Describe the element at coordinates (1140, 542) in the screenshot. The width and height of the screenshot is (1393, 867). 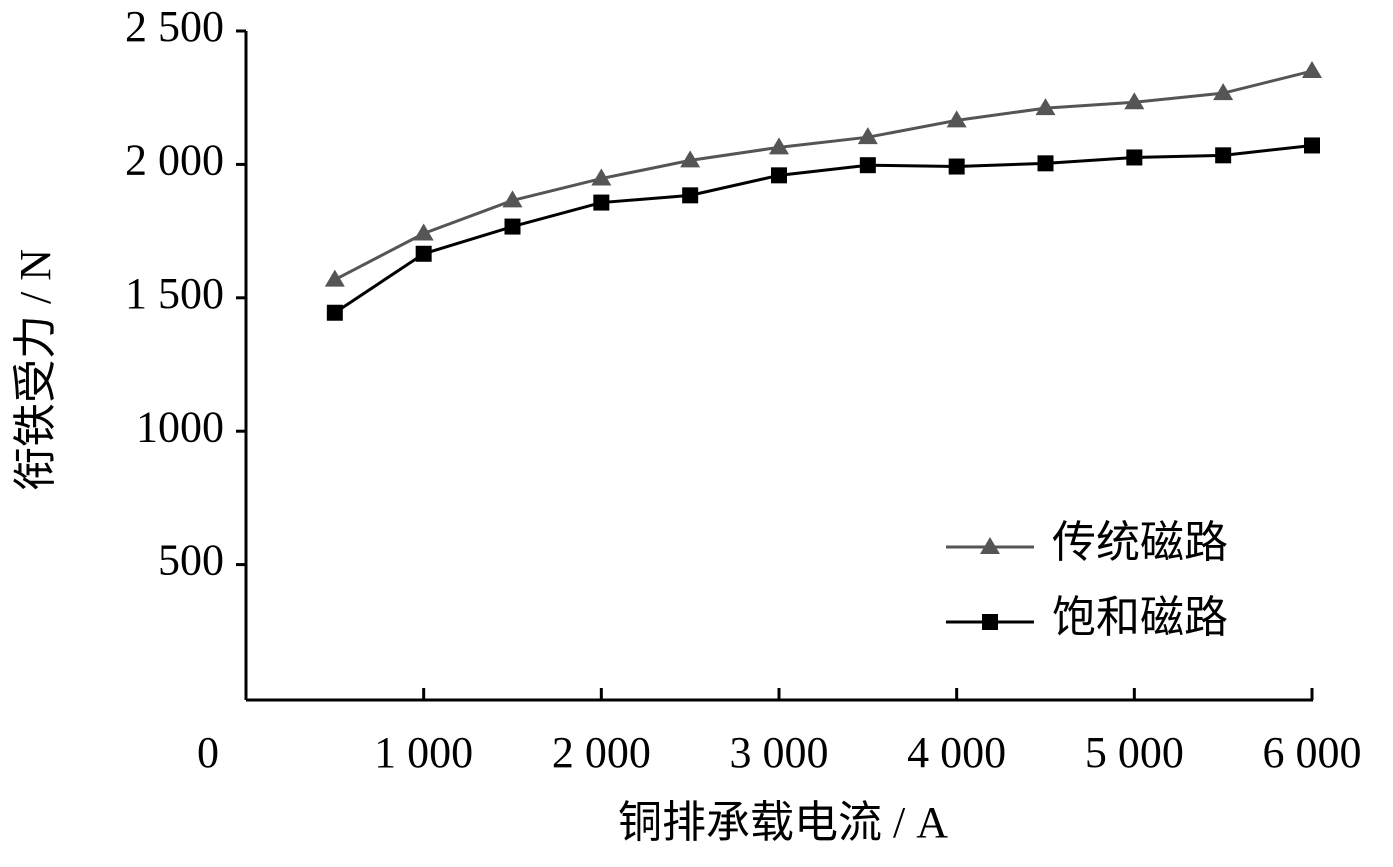
I see `legend-label: 传统磁路` at that location.